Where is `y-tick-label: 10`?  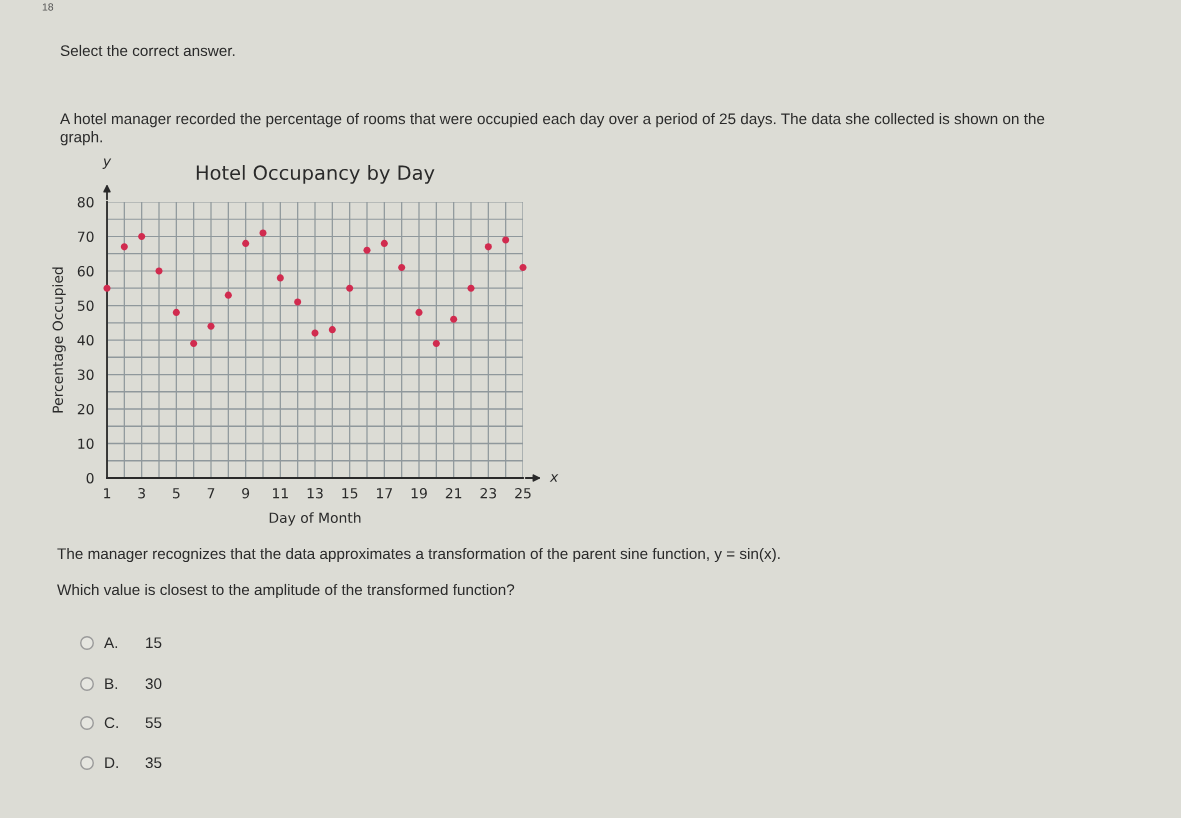
y-tick-label: 10 is located at coordinates (86, 443).